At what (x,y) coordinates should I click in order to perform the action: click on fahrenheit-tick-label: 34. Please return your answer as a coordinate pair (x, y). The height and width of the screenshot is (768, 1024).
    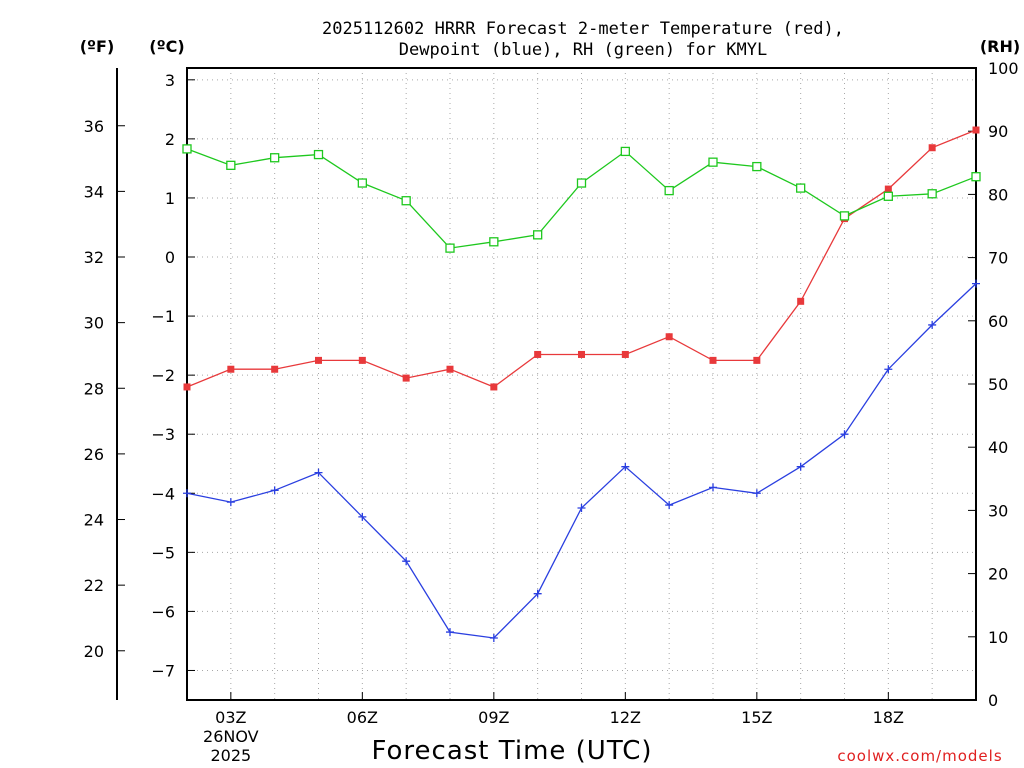
    Looking at the image, I should click on (94, 191).